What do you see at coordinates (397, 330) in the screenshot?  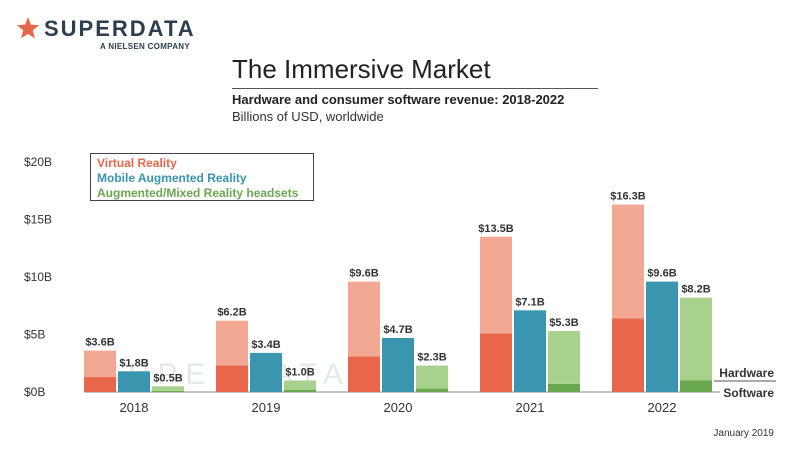 I see `data-label: $4.7B` at bounding box center [397, 330].